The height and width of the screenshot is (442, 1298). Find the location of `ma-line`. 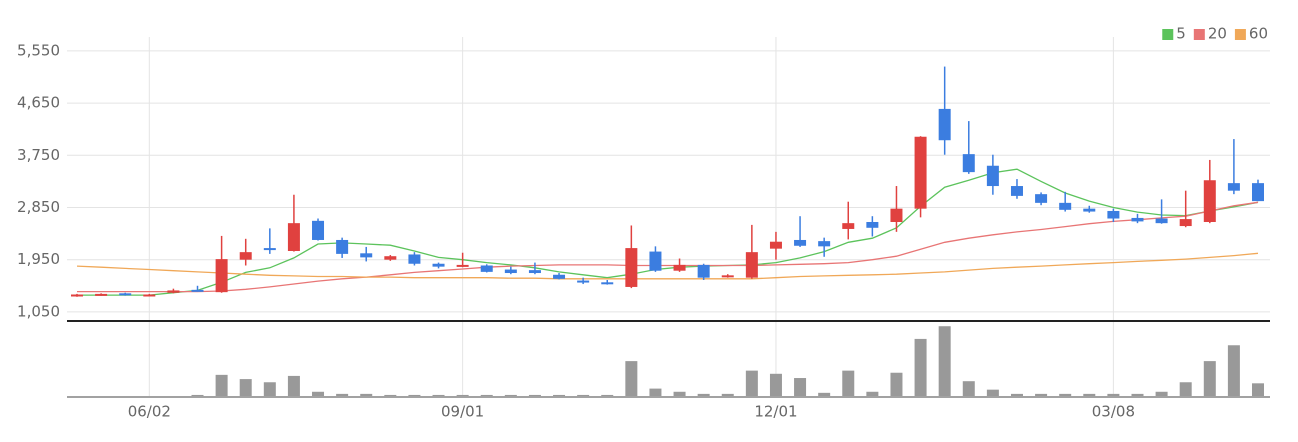

ma-line is located at coordinates (667, 266).